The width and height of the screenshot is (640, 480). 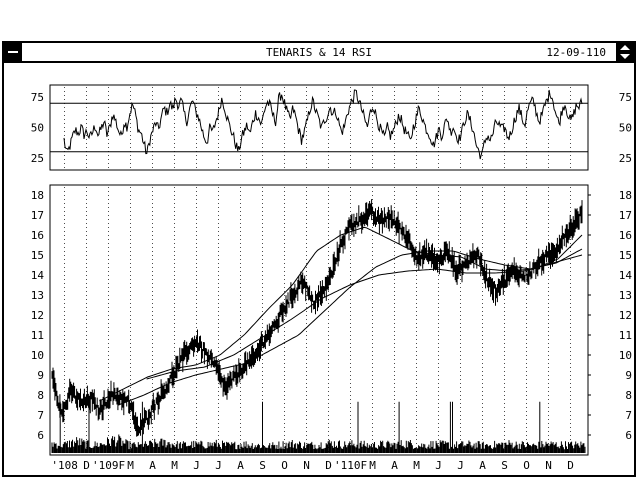 What do you see at coordinates (37, 335) in the screenshot?
I see `price-y-tick-label-left: 11` at bounding box center [37, 335].